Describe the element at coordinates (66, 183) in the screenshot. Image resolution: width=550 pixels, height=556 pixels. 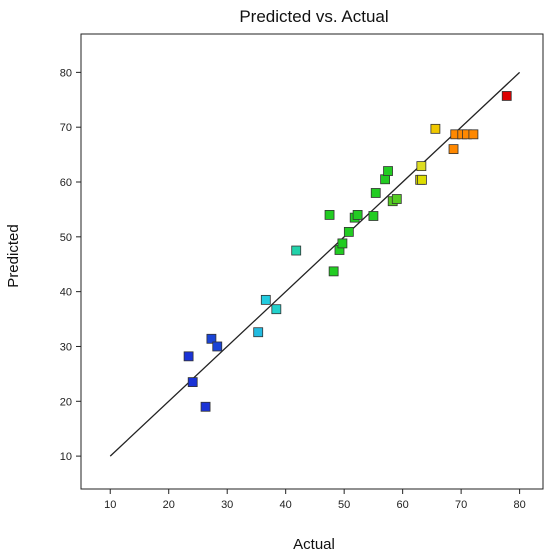
I see `y-tick-label: 60` at that location.